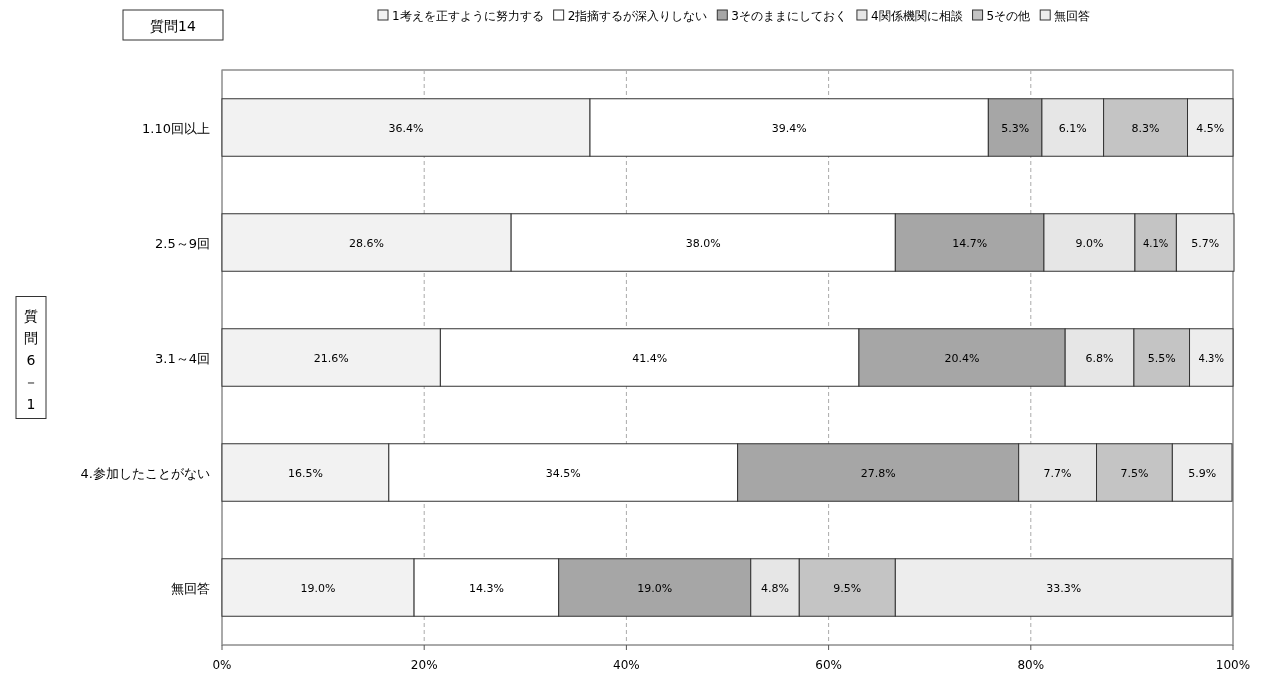 This screenshot has height=678, width=1266. I want to click on data-label: 41.4%, so click(650, 358).